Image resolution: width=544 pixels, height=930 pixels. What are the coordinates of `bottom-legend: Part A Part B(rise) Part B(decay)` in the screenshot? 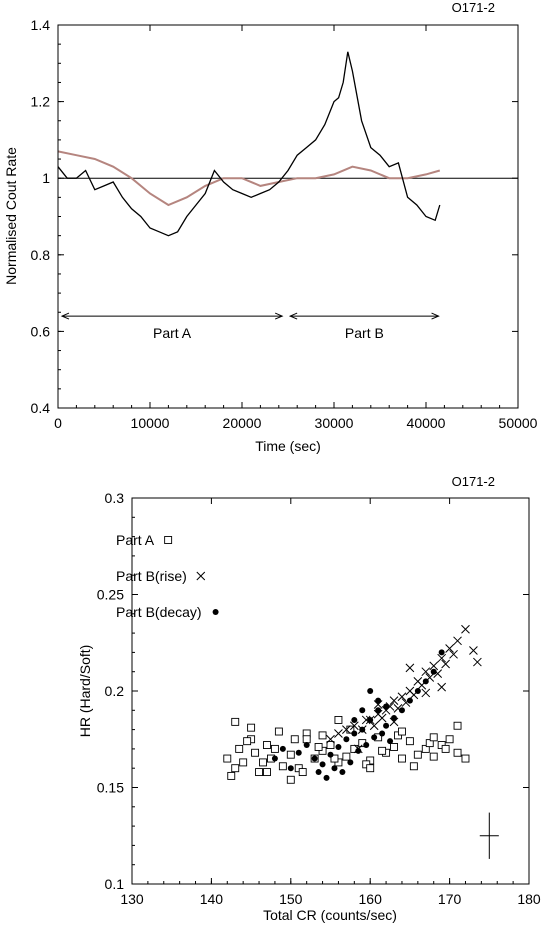 It's located at (167, 576).